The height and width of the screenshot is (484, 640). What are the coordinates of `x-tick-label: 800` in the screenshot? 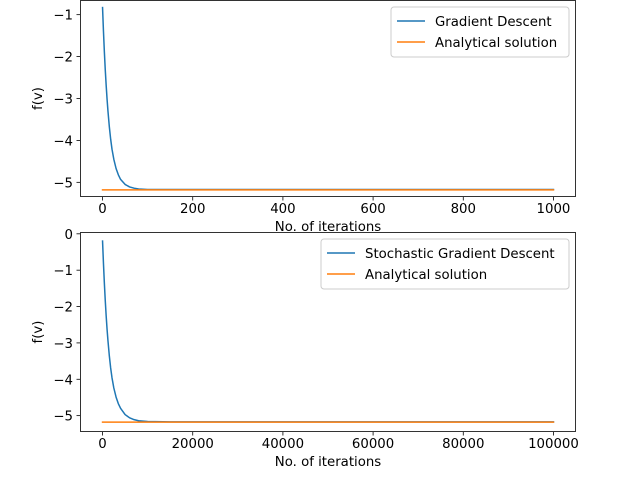 It's located at (463, 209).